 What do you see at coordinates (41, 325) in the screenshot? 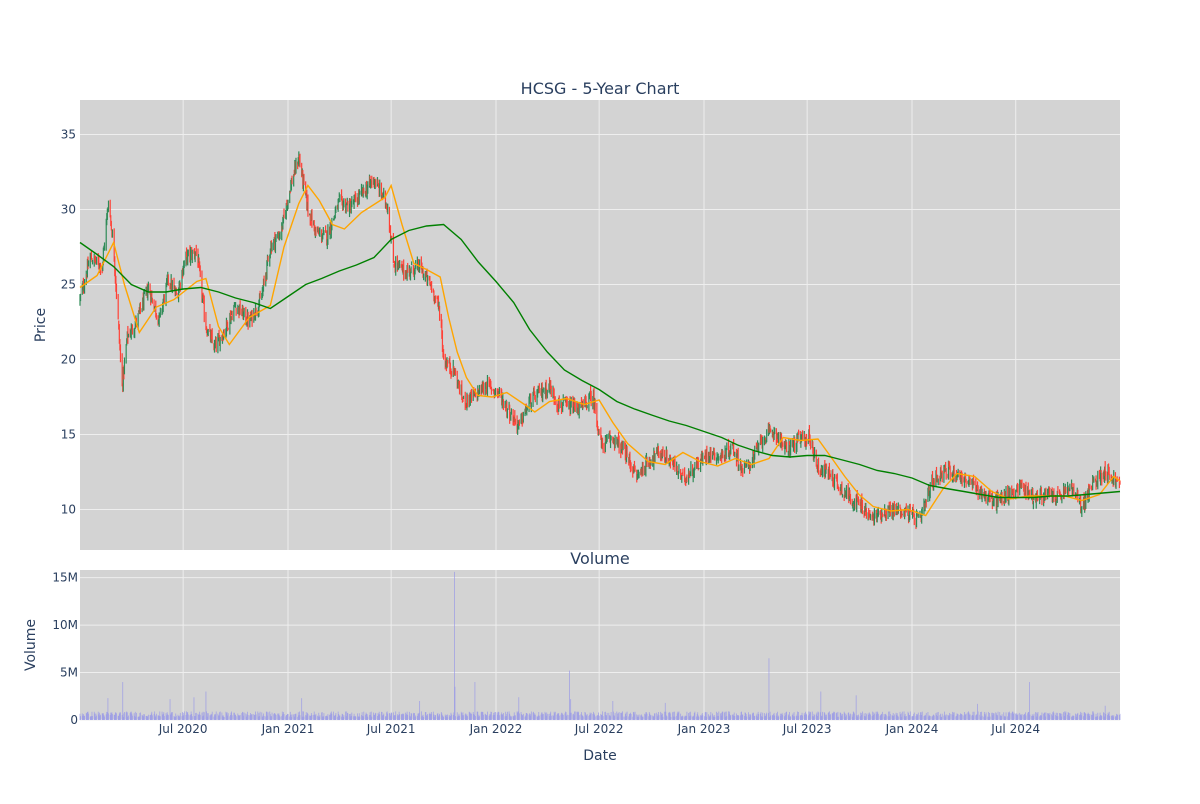
I see `price-y-axis-label: Price` at bounding box center [41, 325].